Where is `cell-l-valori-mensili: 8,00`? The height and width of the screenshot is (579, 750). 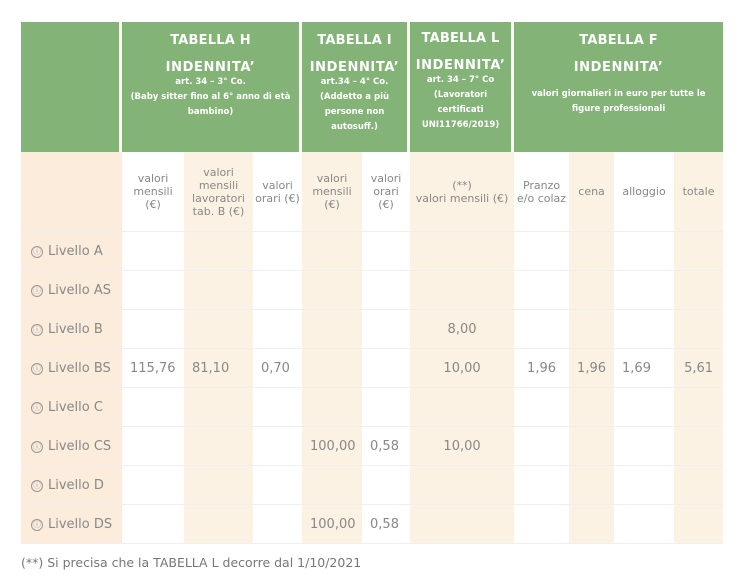 cell-l-valori-mensili: 8,00 is located at coordinates (462, 329).